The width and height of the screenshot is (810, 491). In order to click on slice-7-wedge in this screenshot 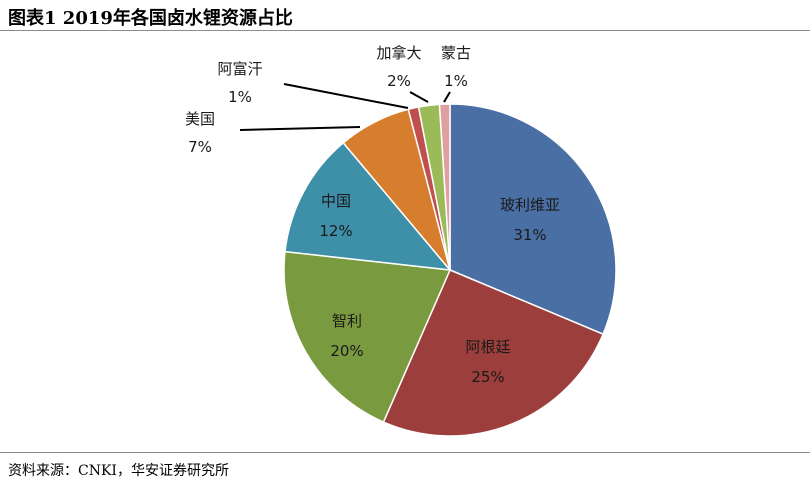, I will do `click(444, 187)`.